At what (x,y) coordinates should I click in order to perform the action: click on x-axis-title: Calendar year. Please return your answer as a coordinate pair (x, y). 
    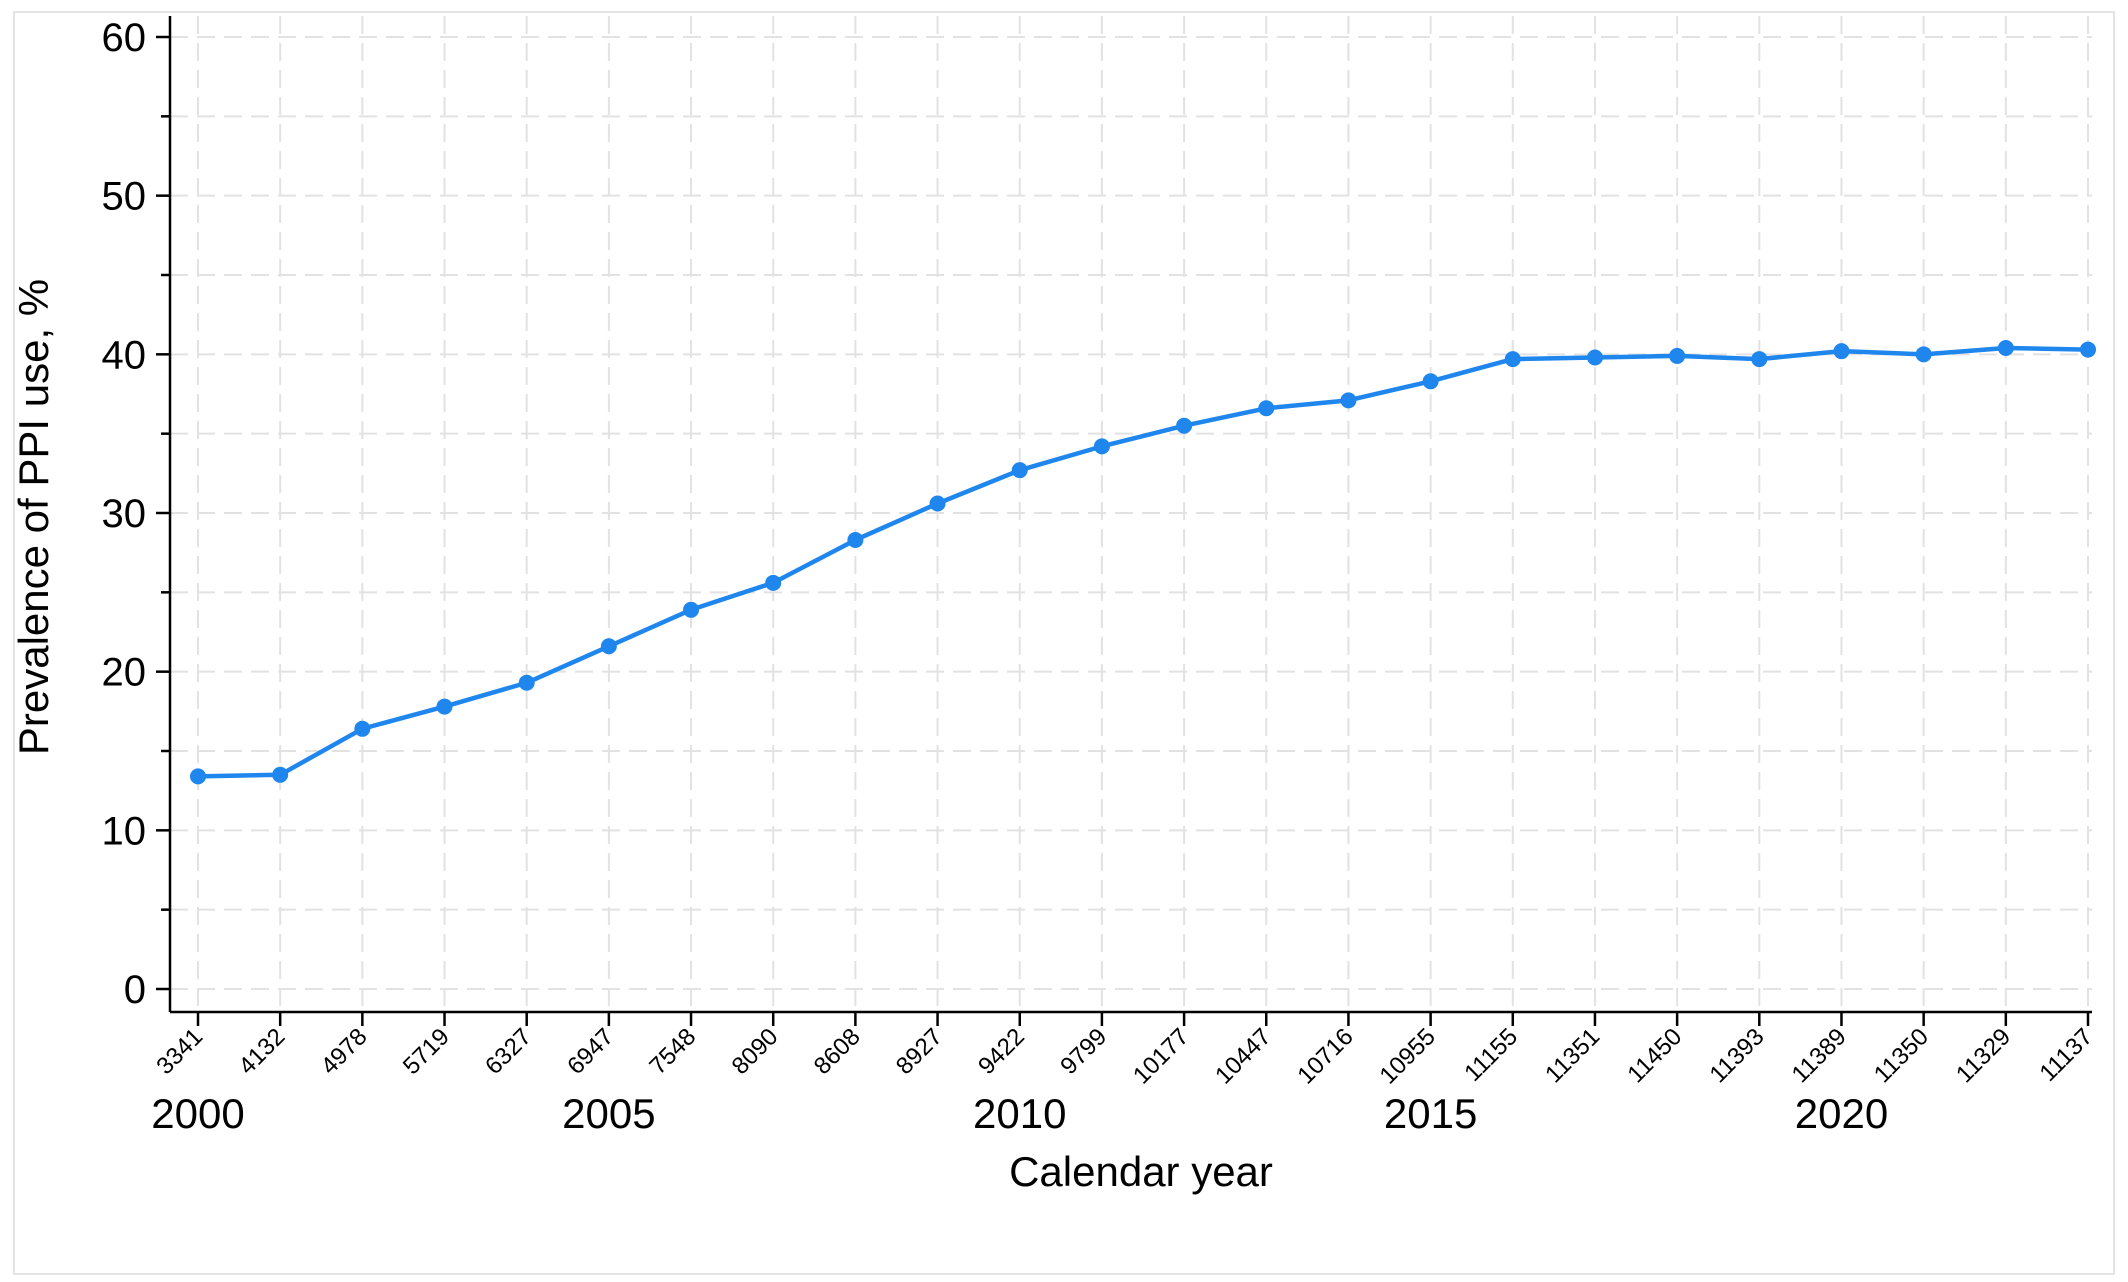
    Looking at the image, I should click on (1141, 1171).